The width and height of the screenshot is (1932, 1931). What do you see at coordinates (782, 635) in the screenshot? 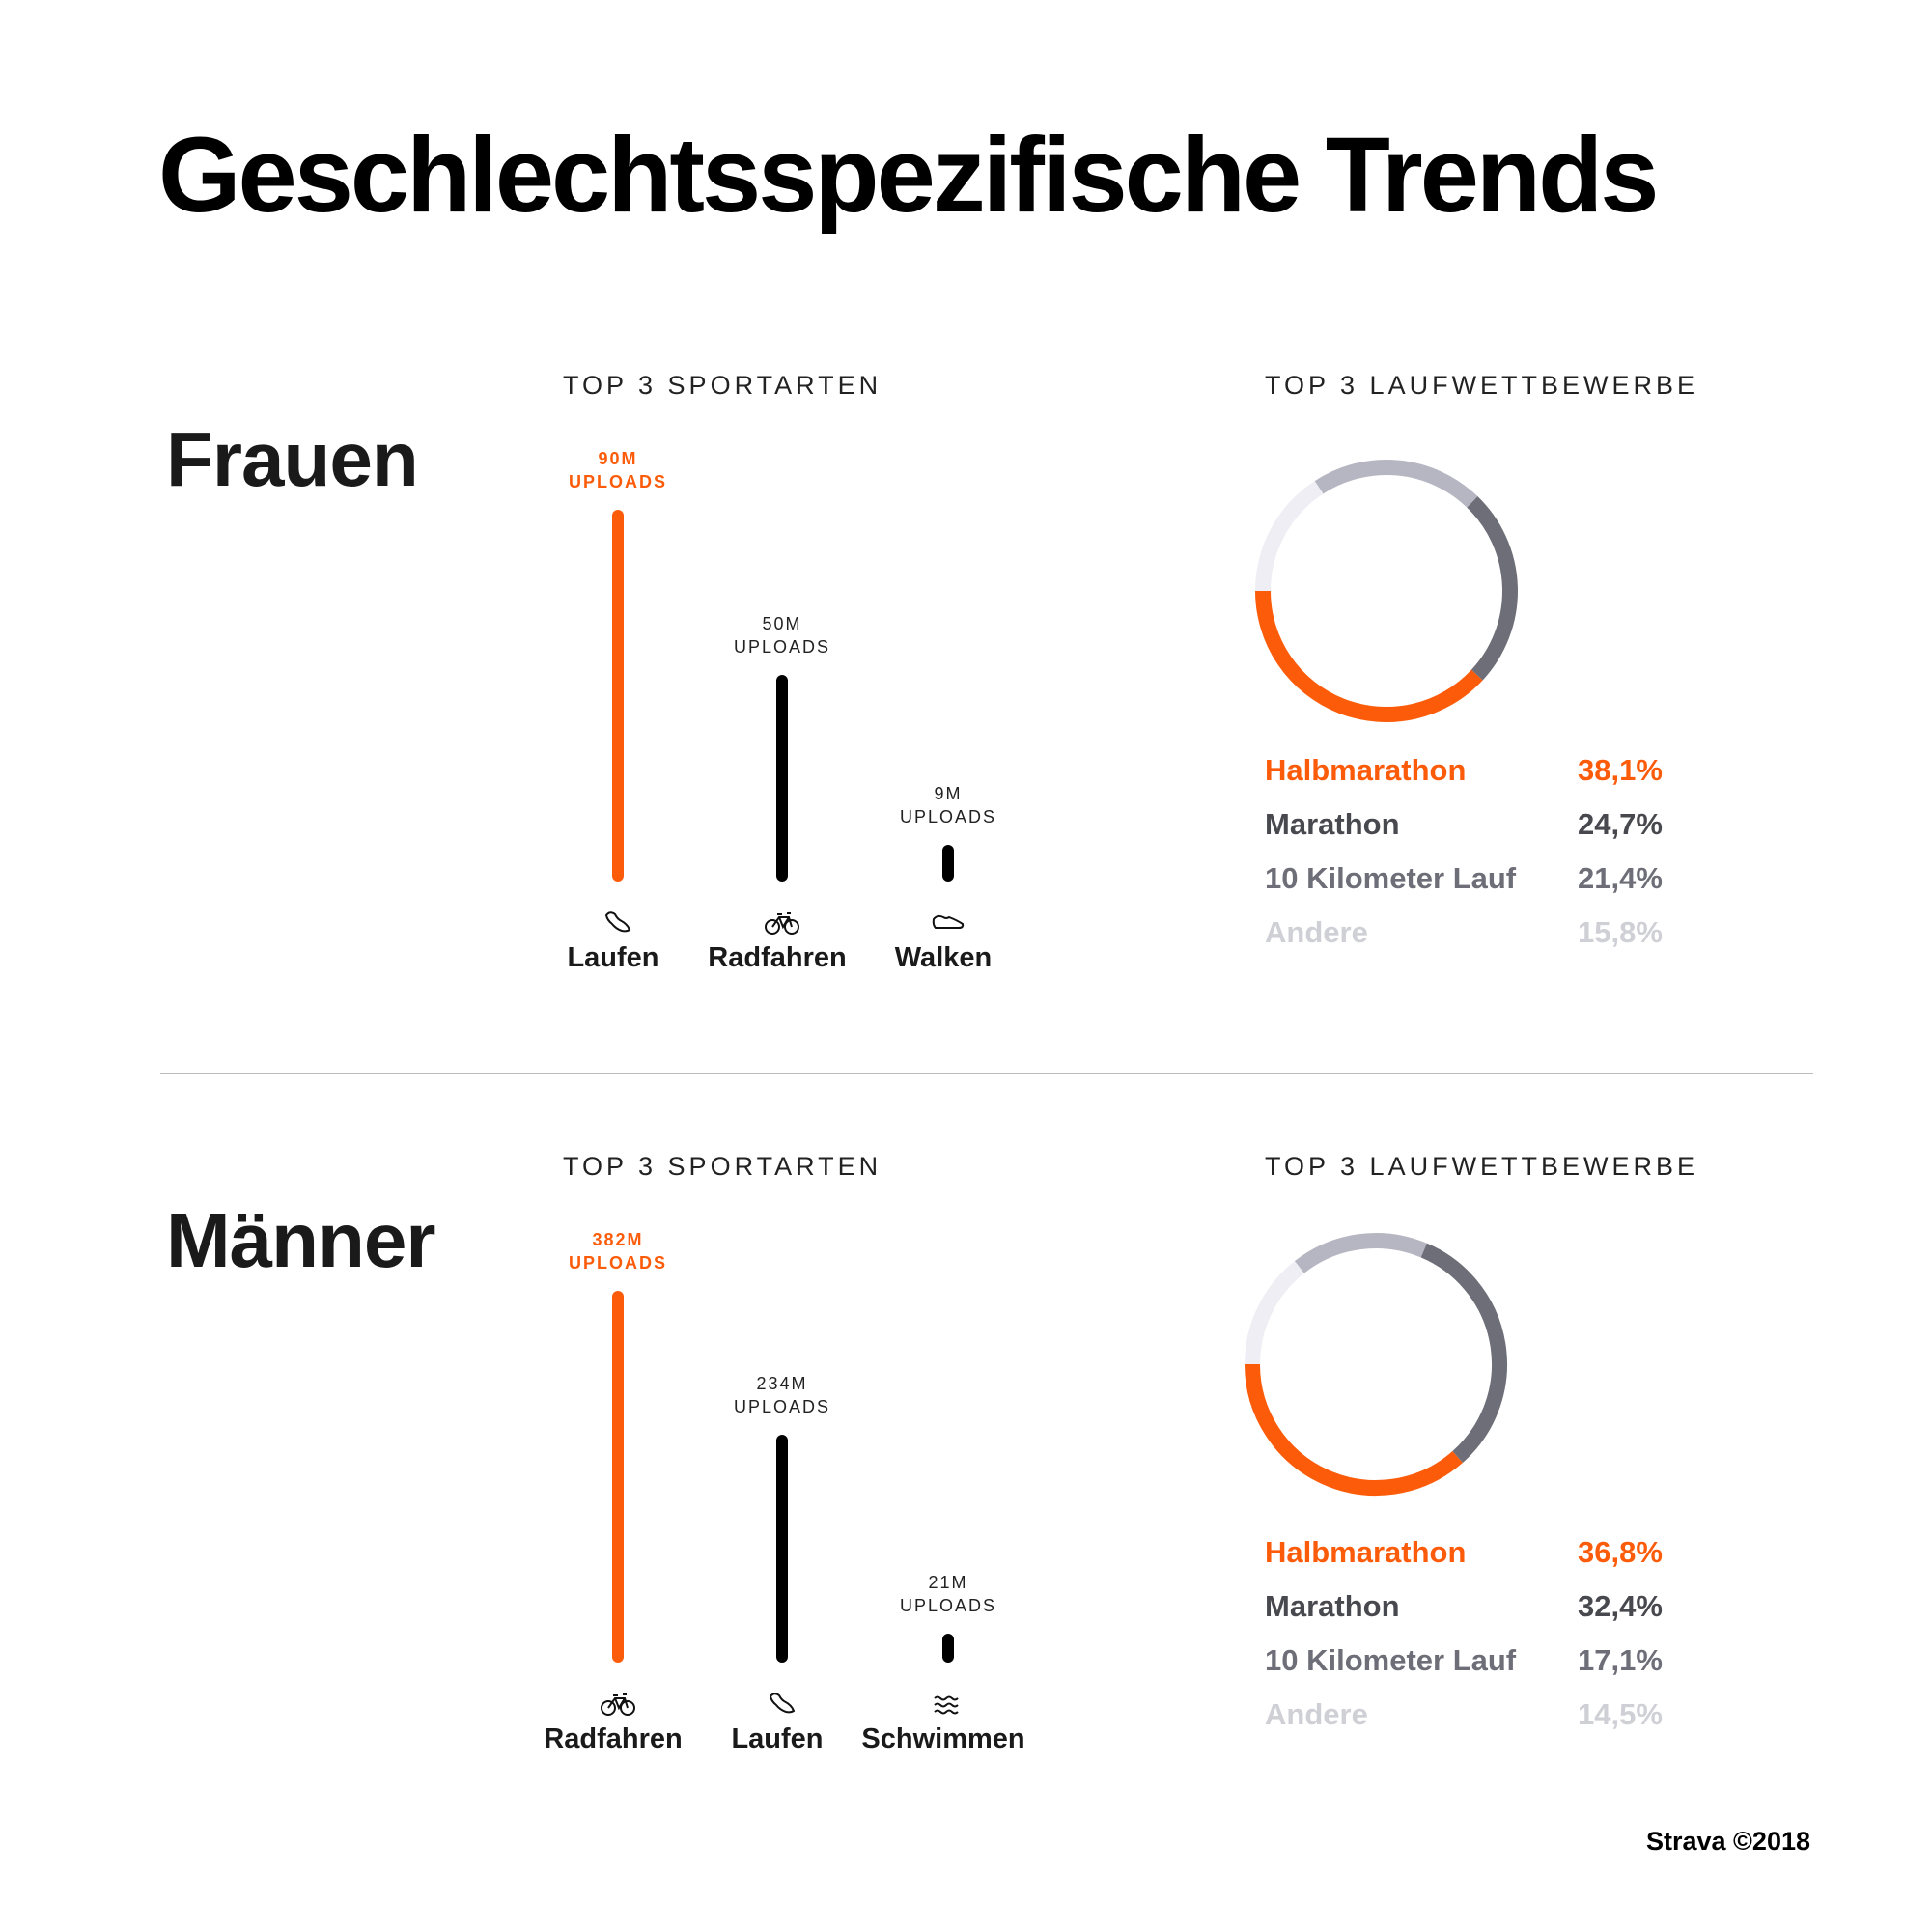
I see `value-label: 50M UPLOADS` at bounding box center [782, 635].